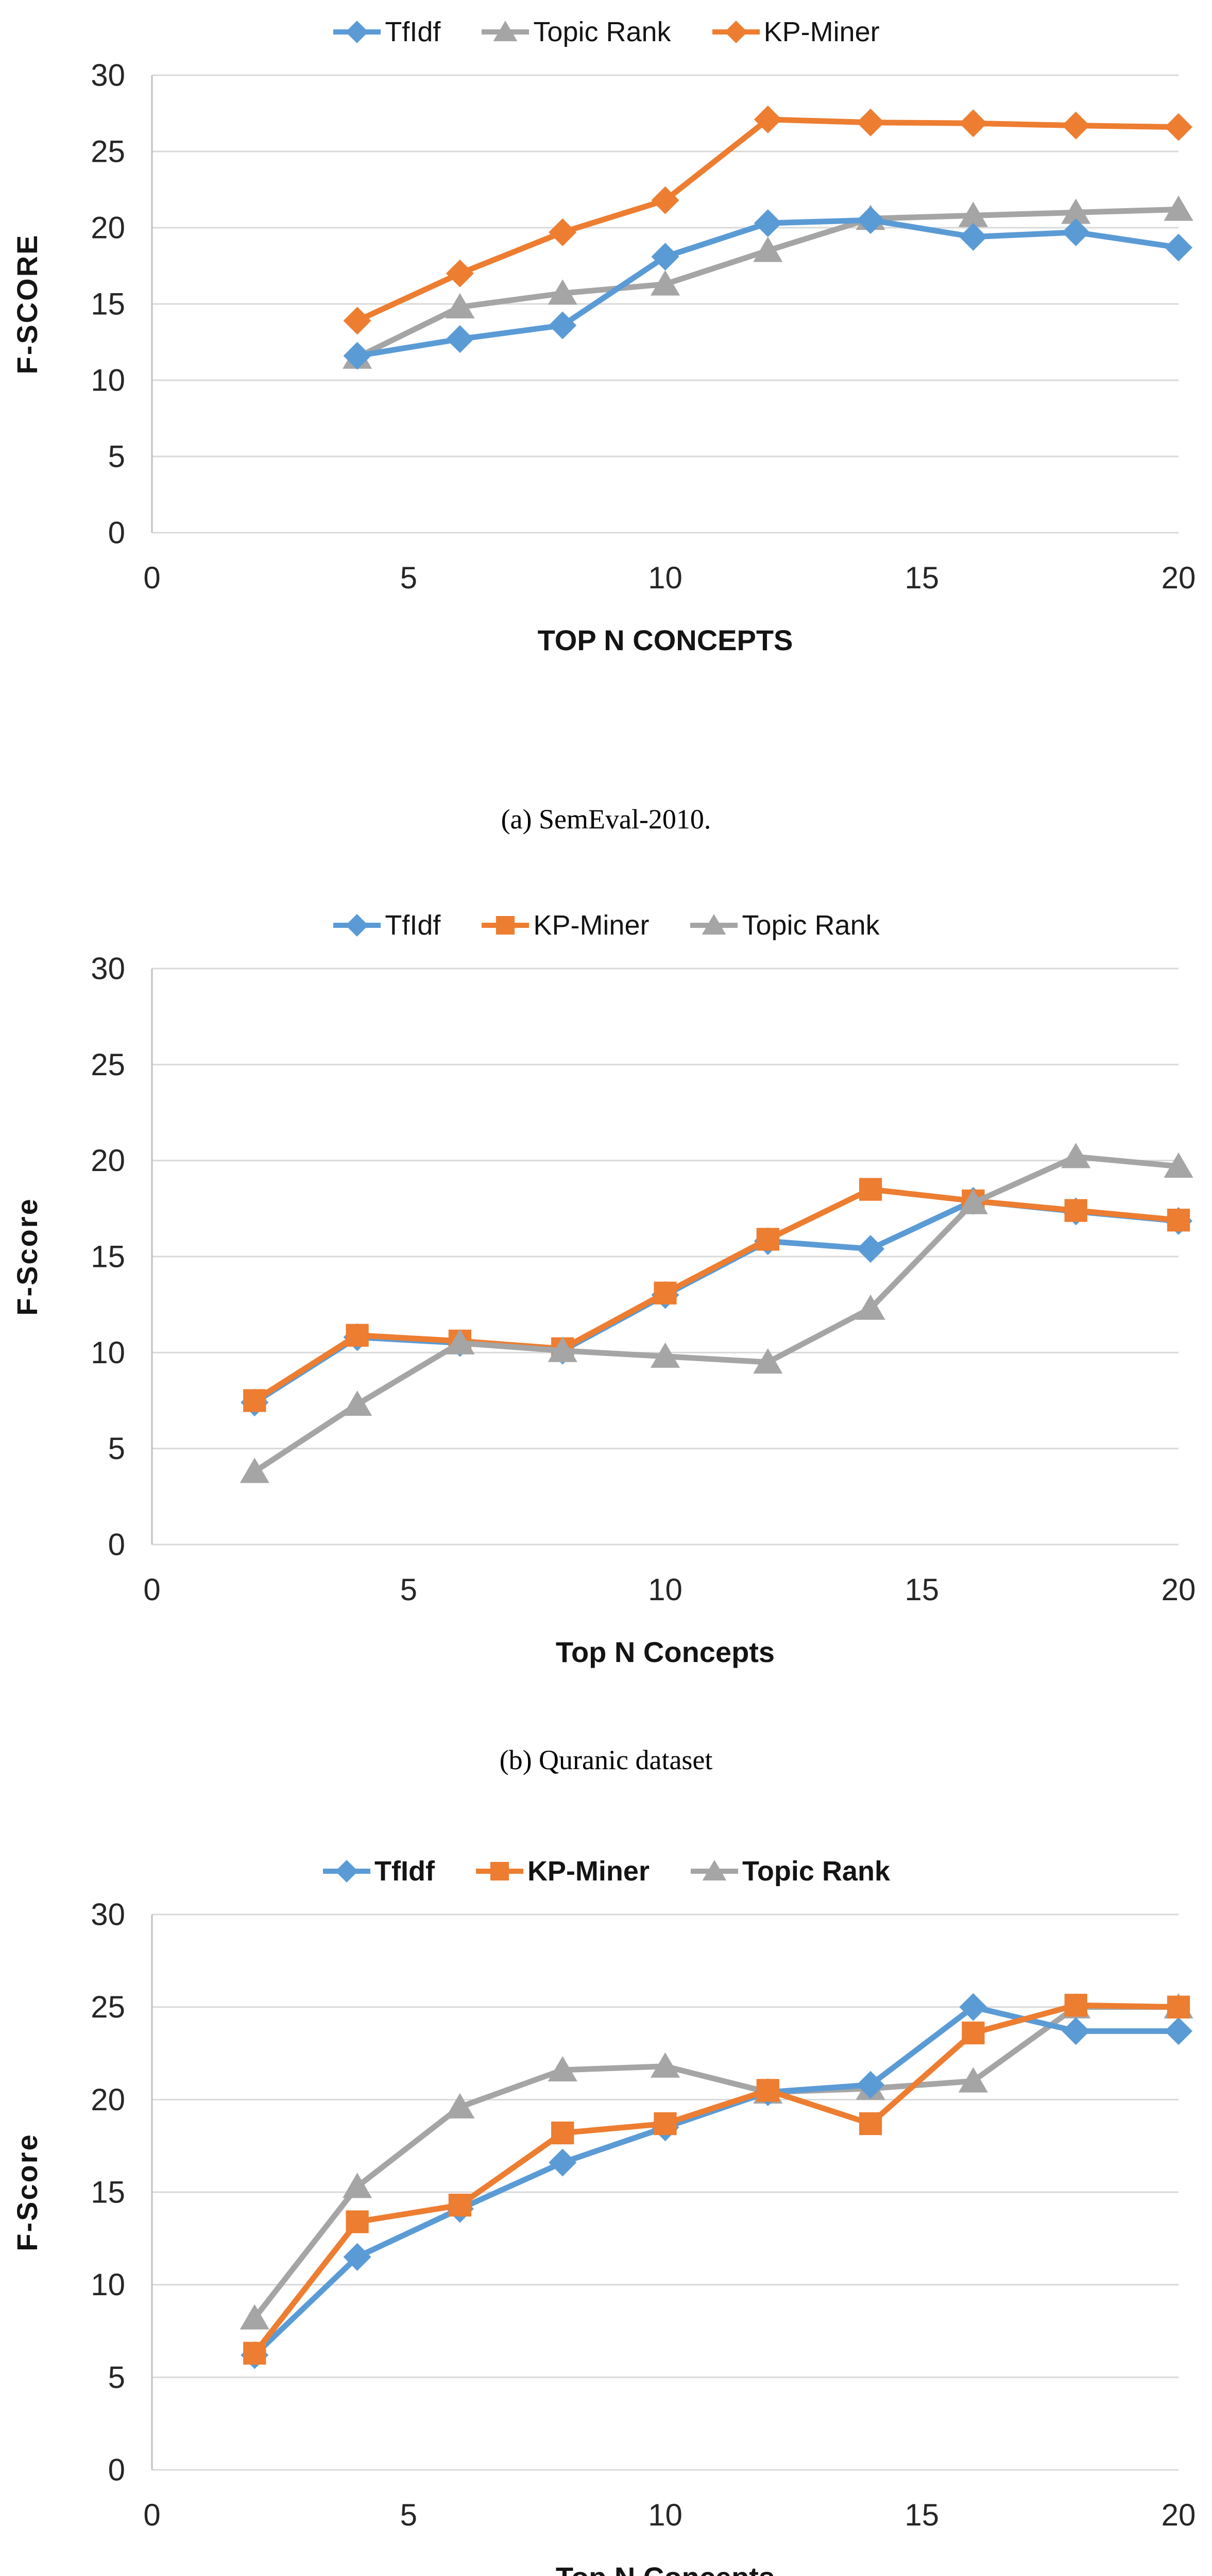 Image resolution: width=1212 pixels, height=2576 pixels. Describe the element at coordinates (506, 925) in the screenshot. I see `legend-marker-glyph-kp-miner` at that location.